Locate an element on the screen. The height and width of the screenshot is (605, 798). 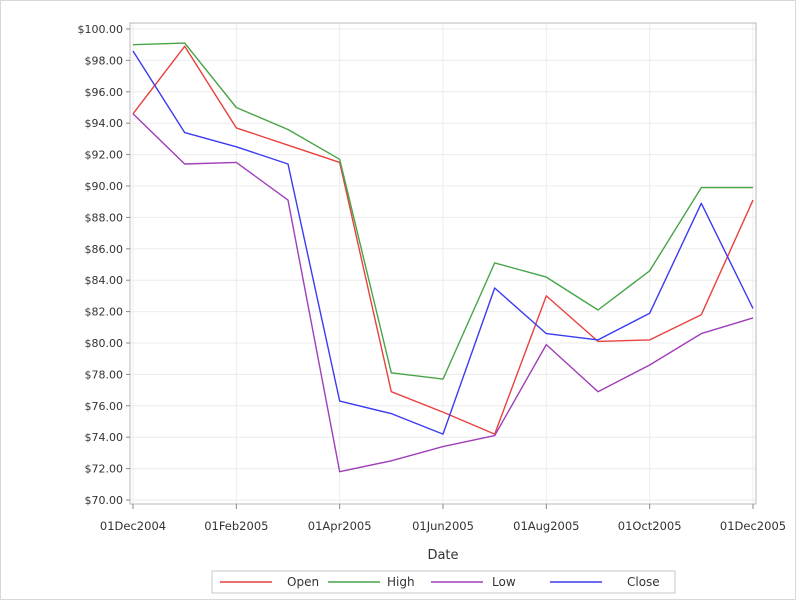
x-tick-label: 01Aug2005 is located at coordinates (546, 526).